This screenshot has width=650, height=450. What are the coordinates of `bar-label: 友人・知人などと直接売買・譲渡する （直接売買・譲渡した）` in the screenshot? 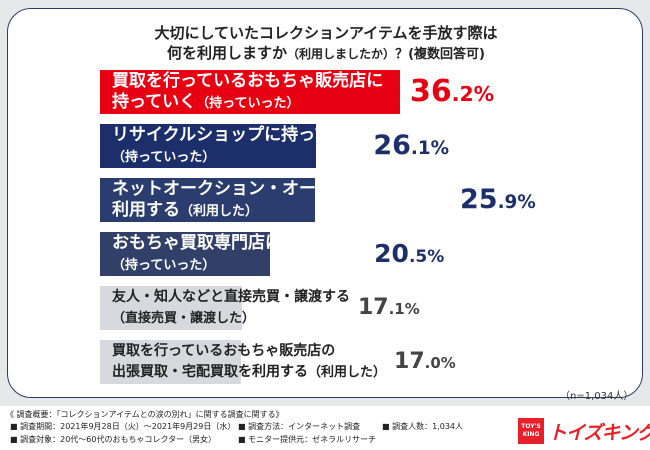 It's located at (231, 308).